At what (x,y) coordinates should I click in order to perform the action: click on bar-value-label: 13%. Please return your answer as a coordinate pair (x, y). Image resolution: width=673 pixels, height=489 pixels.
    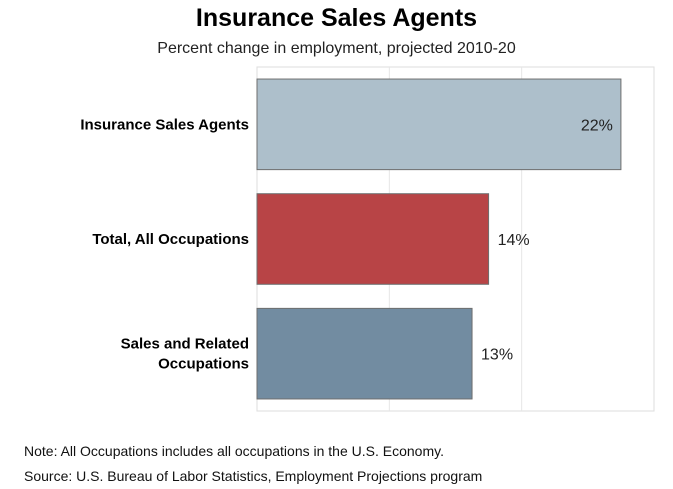
    Looking at the image, I should click on (497, 355).